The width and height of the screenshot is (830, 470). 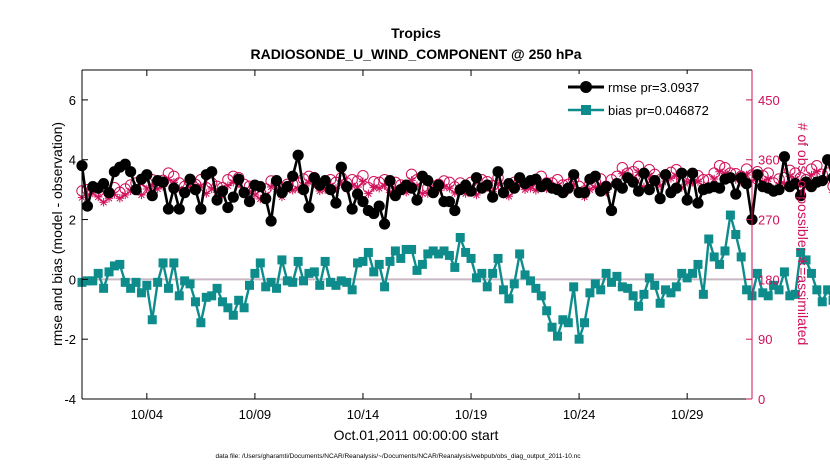 I want to click on x-tick-label: 10/04, so click(x=147, y=414).